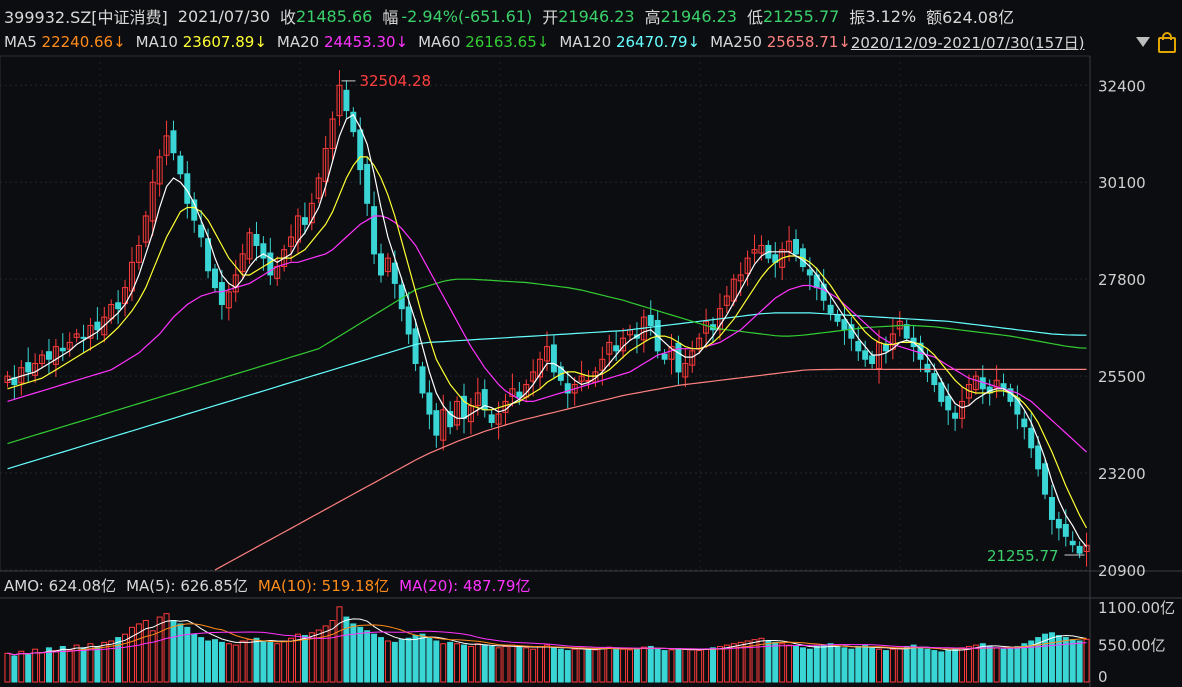  I want to click on amount-label: 额, so click(934, 17).